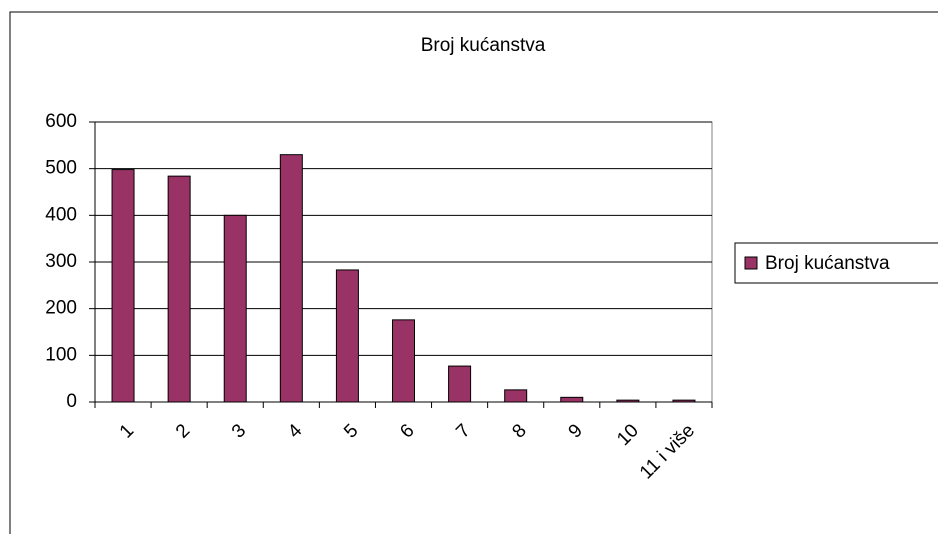 The image size is (938, 534). I want to click on y-tick-label: 300, so click(61, 261).